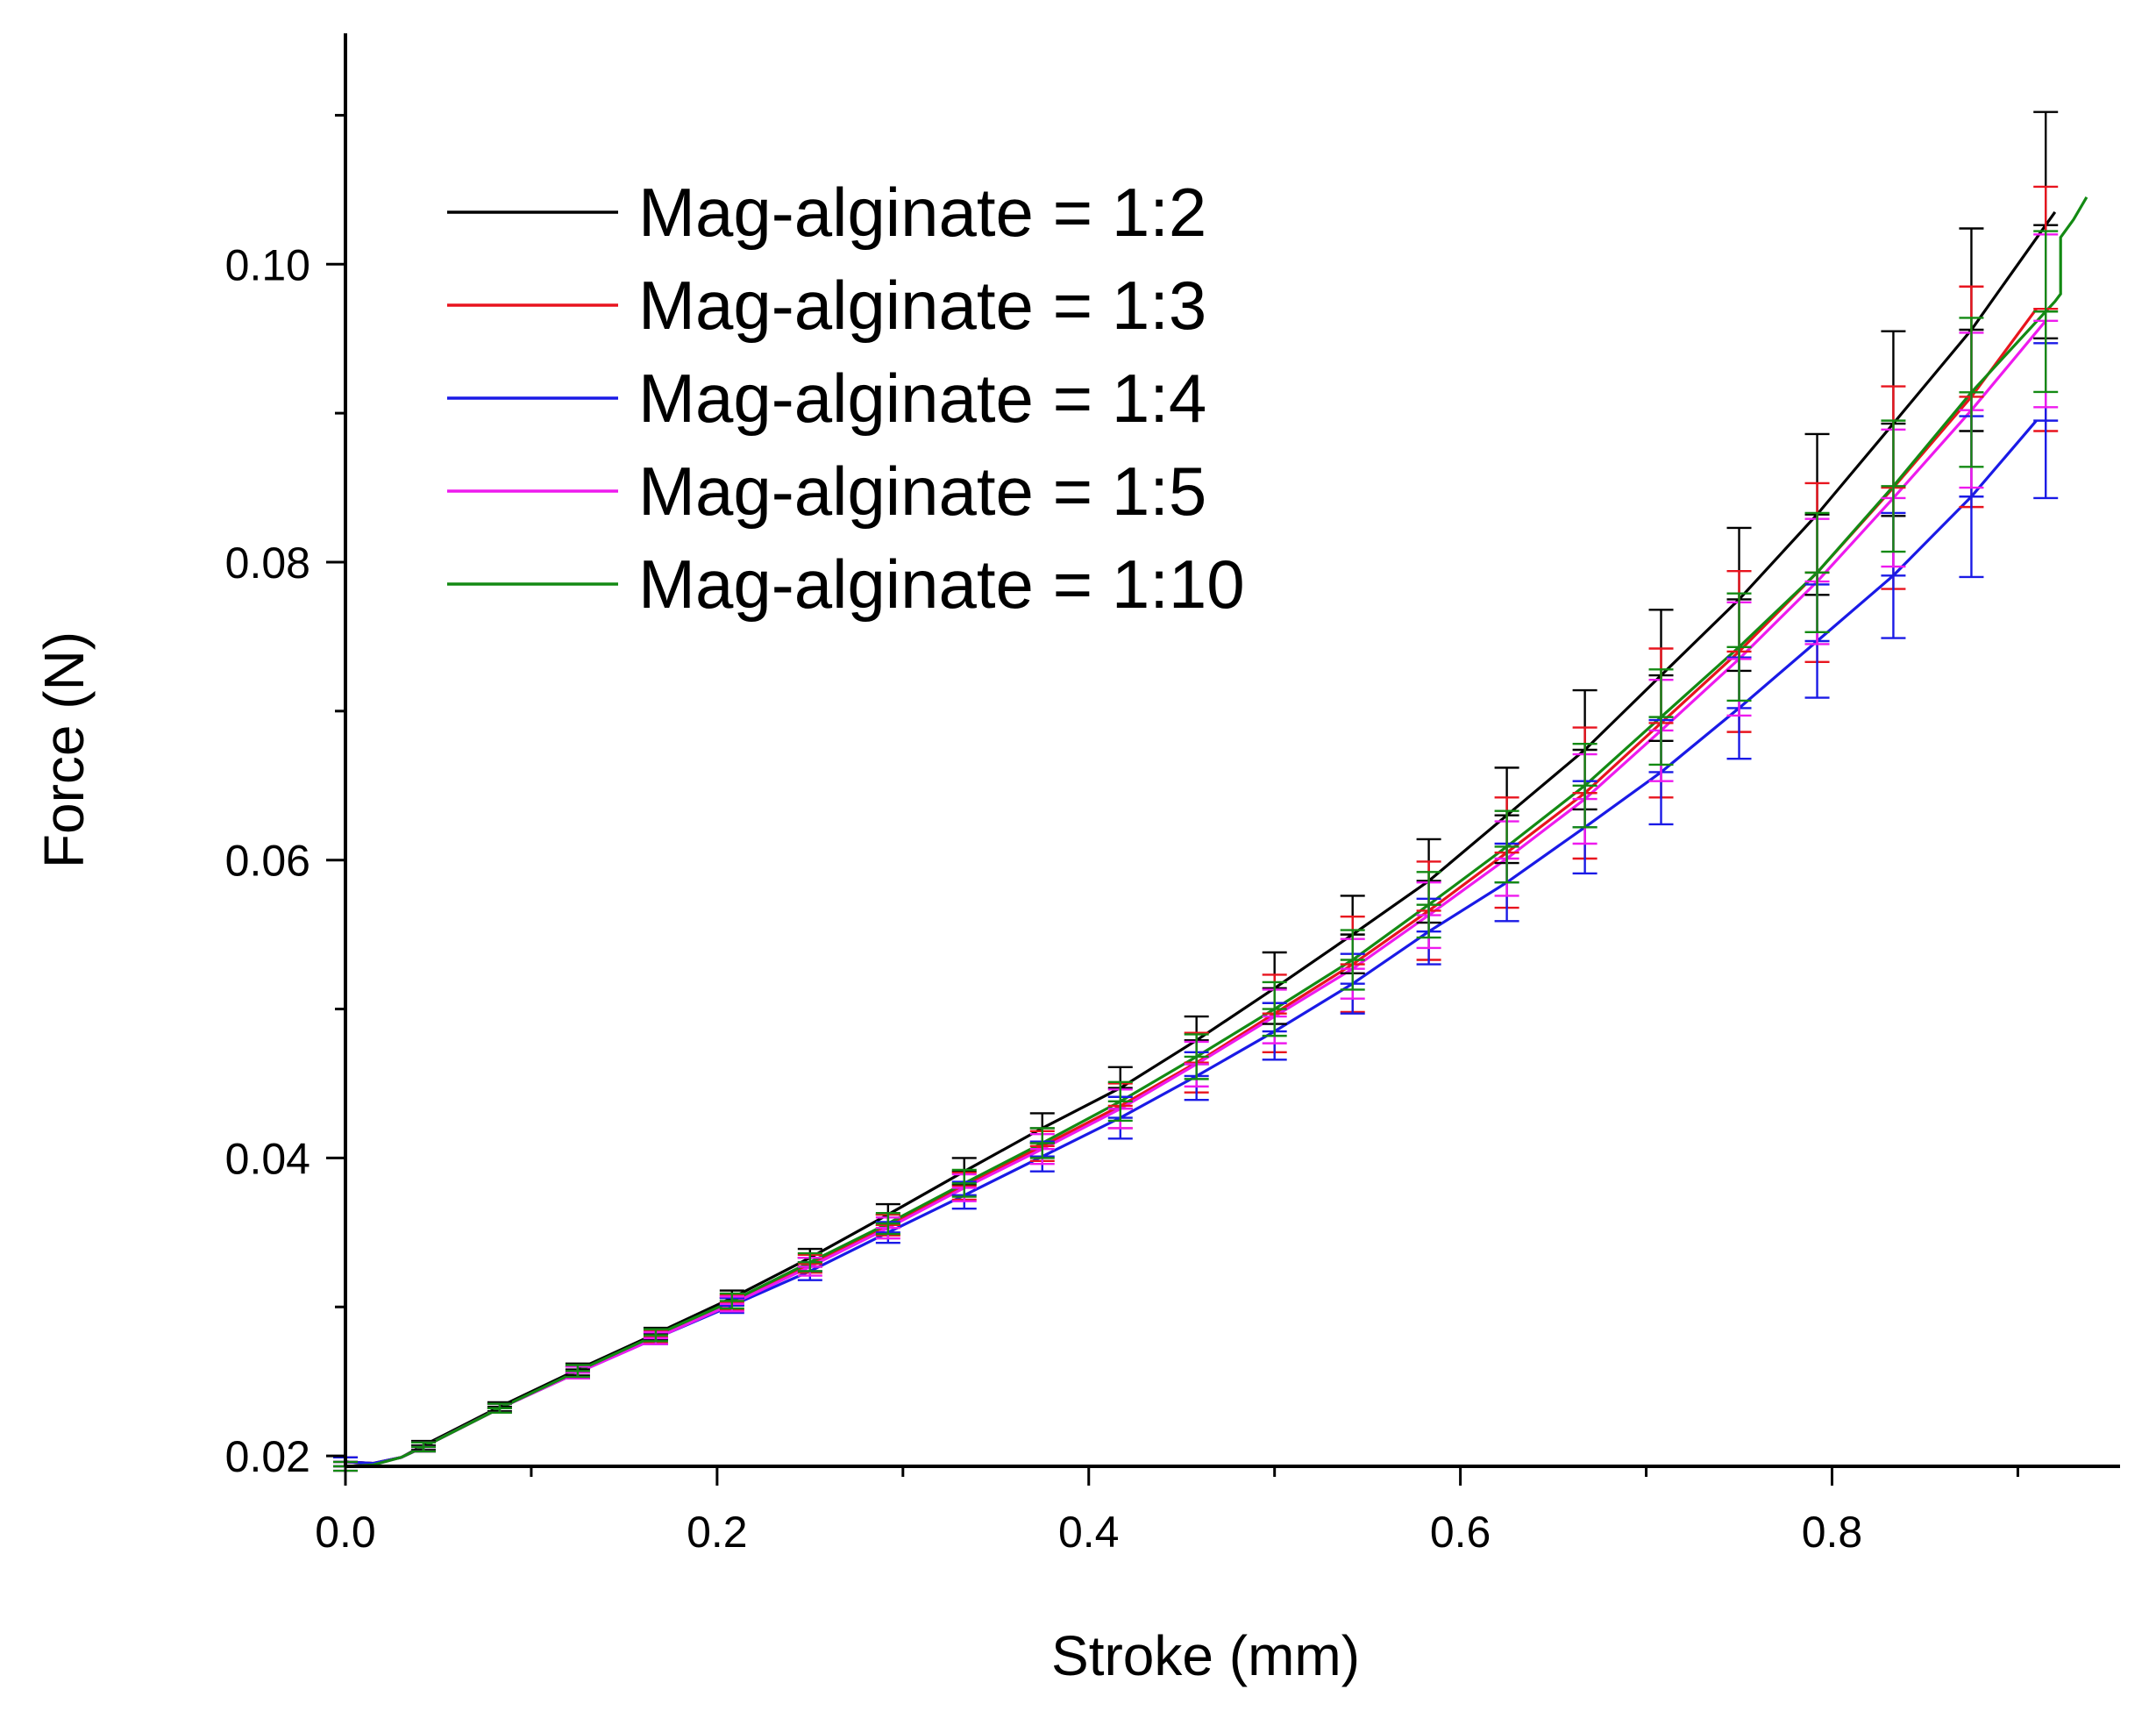  I want to click on x-tick-label: 0.6, so click(1460, 1532).